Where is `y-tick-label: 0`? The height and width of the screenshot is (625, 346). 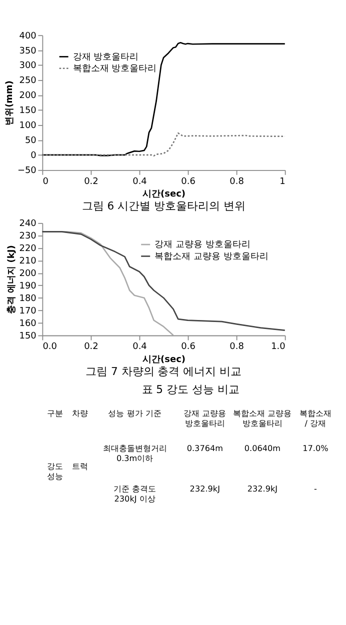
y-tick-label: 0 is located at coordinates (33, 156).